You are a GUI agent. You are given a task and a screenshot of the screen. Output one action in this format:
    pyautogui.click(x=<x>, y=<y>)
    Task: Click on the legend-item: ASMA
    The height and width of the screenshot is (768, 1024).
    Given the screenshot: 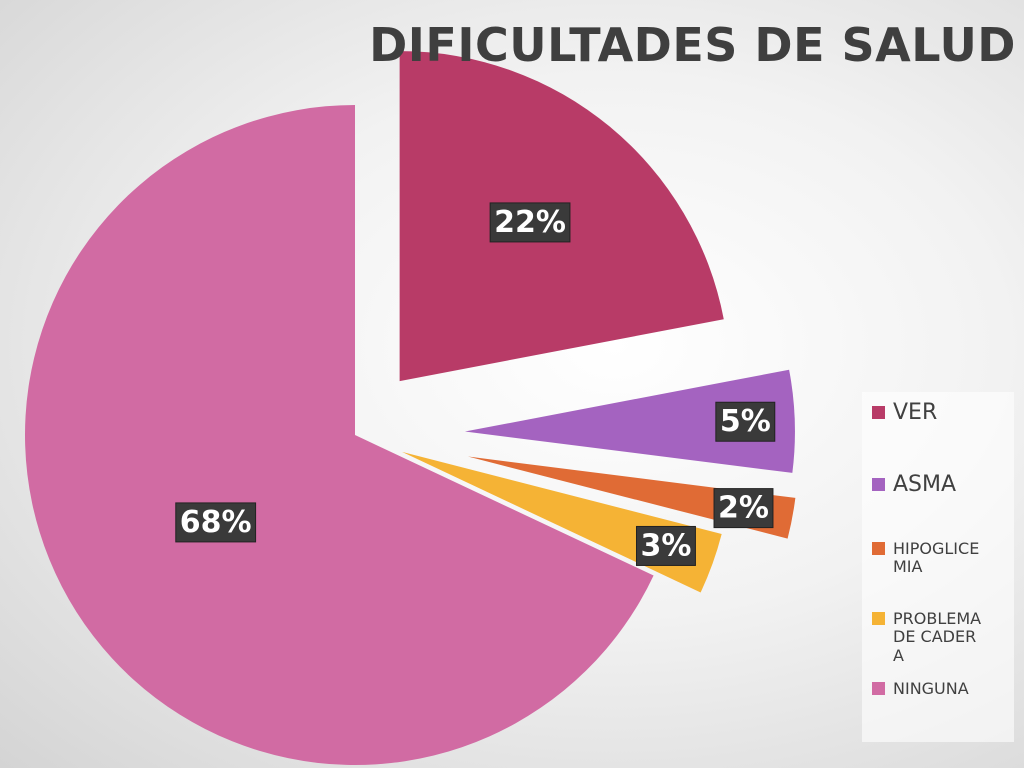 What is the action you would take?
    pyautogui.click(x=937, y=484)
    